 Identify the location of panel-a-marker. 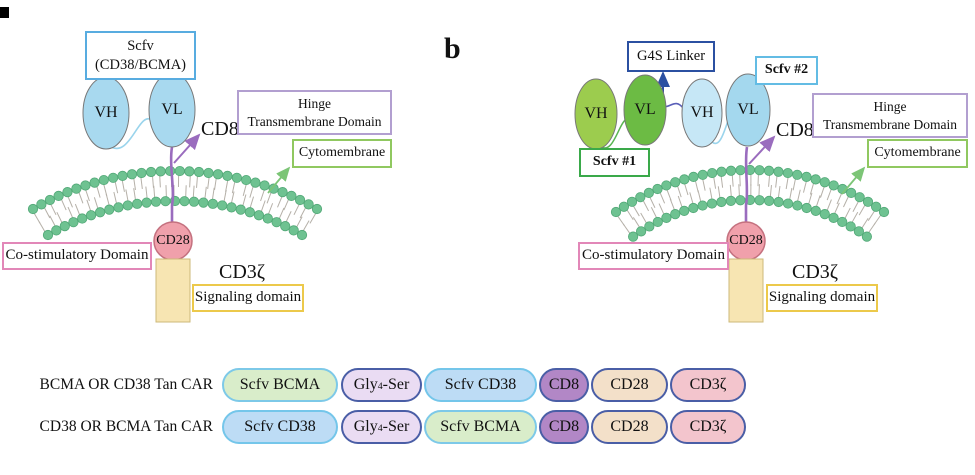
(4, 12).